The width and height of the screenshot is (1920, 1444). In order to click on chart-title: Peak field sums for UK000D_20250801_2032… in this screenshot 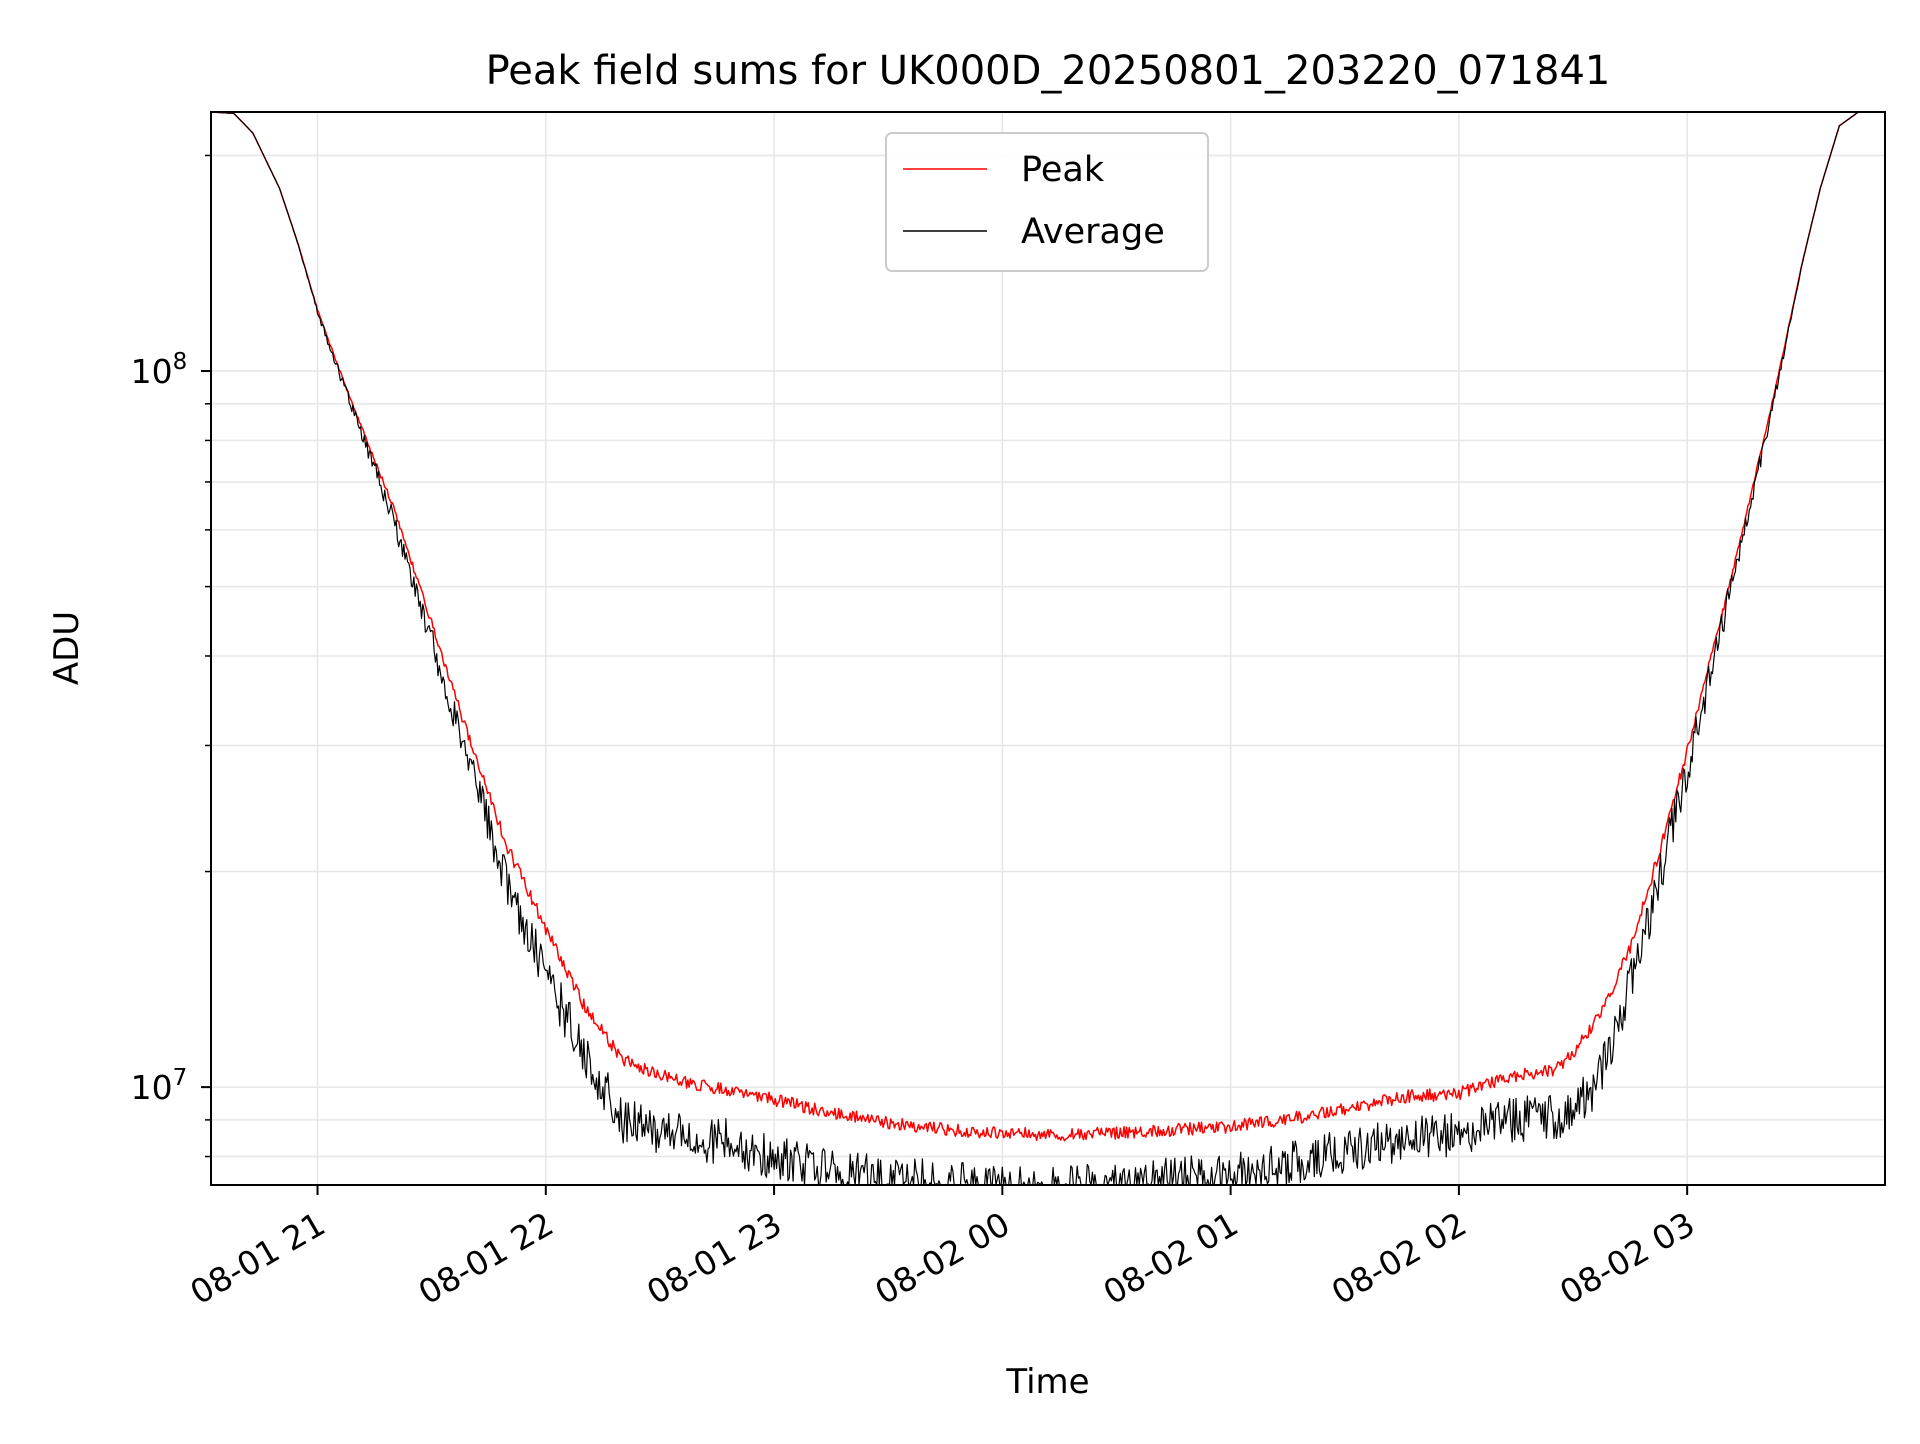, I will do `click(1048, 71)`.